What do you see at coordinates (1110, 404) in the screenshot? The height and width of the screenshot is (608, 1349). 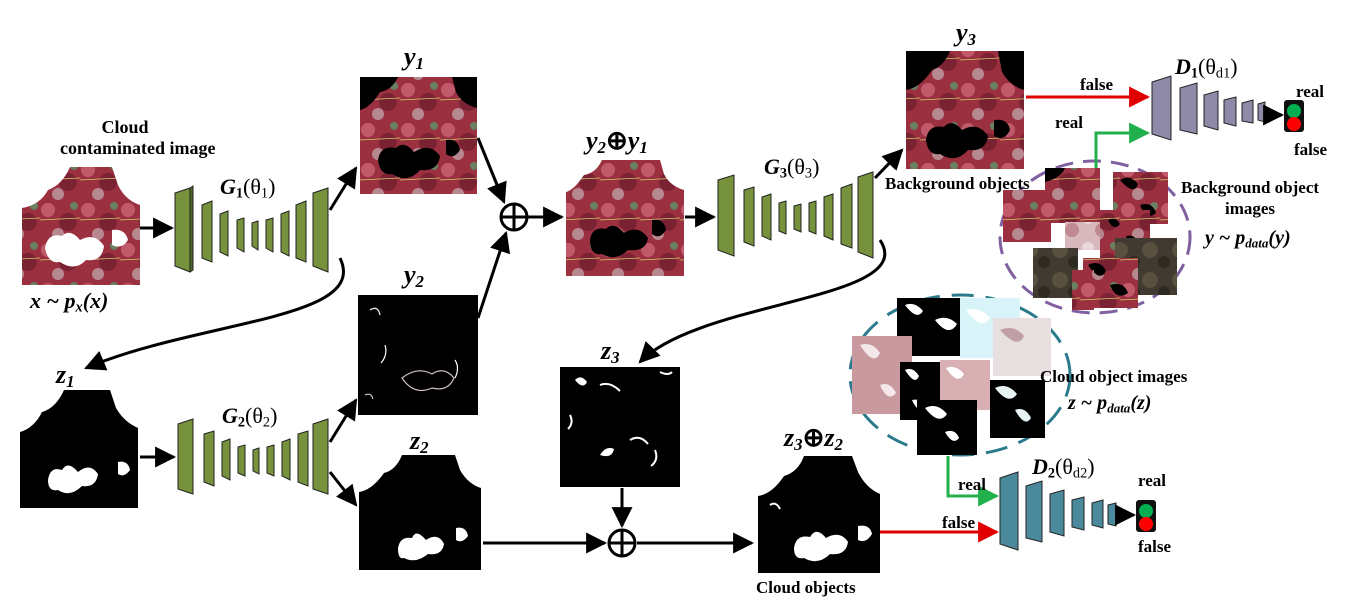 I see `z-distribution-label: z ~ pdata(z)` at bounding box center [1110, 404].